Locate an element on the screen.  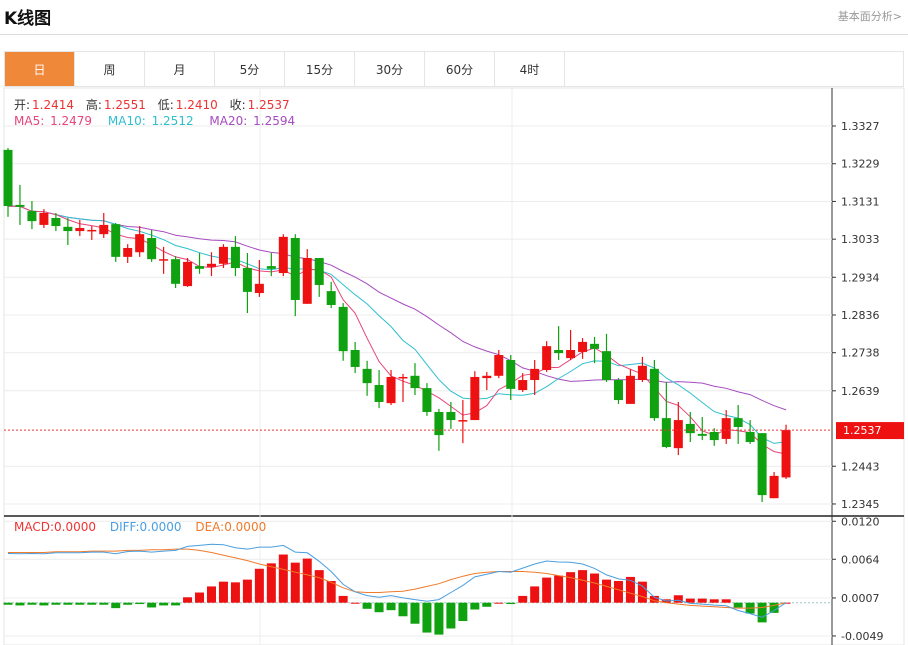
ma5-label: MA5: is located at coordinates (31, 121).